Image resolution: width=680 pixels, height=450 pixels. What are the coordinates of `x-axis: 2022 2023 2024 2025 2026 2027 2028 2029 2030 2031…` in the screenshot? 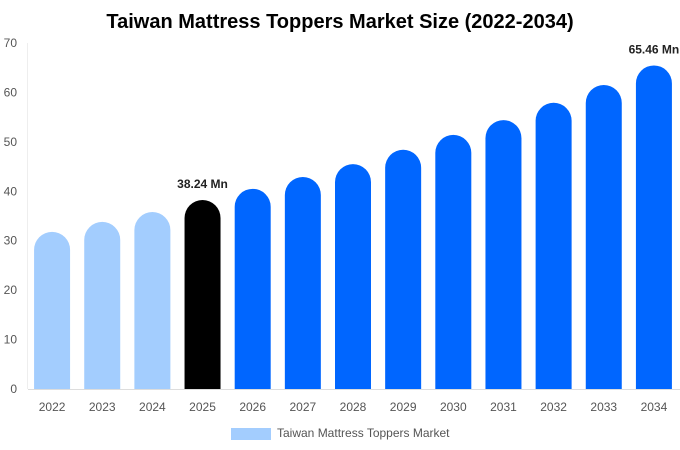 It's located at (353, 407).